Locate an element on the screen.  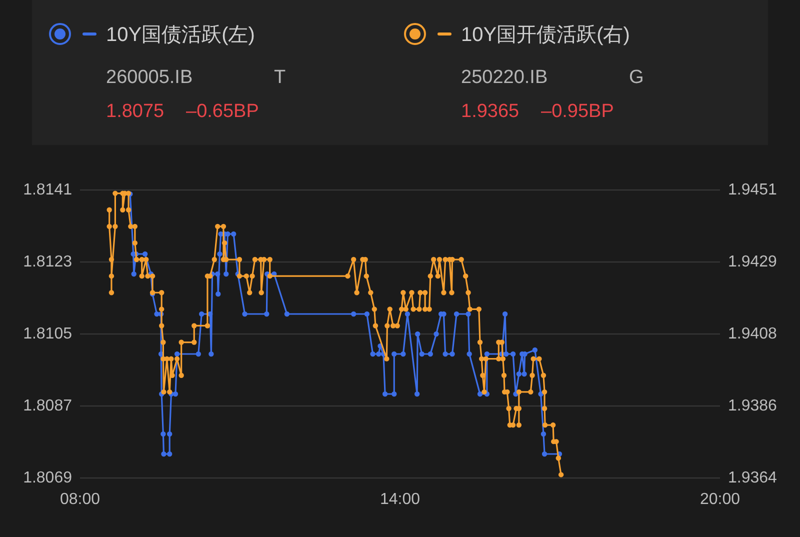
x-tick-label: 20:00 is located at coordinates (720, 499).